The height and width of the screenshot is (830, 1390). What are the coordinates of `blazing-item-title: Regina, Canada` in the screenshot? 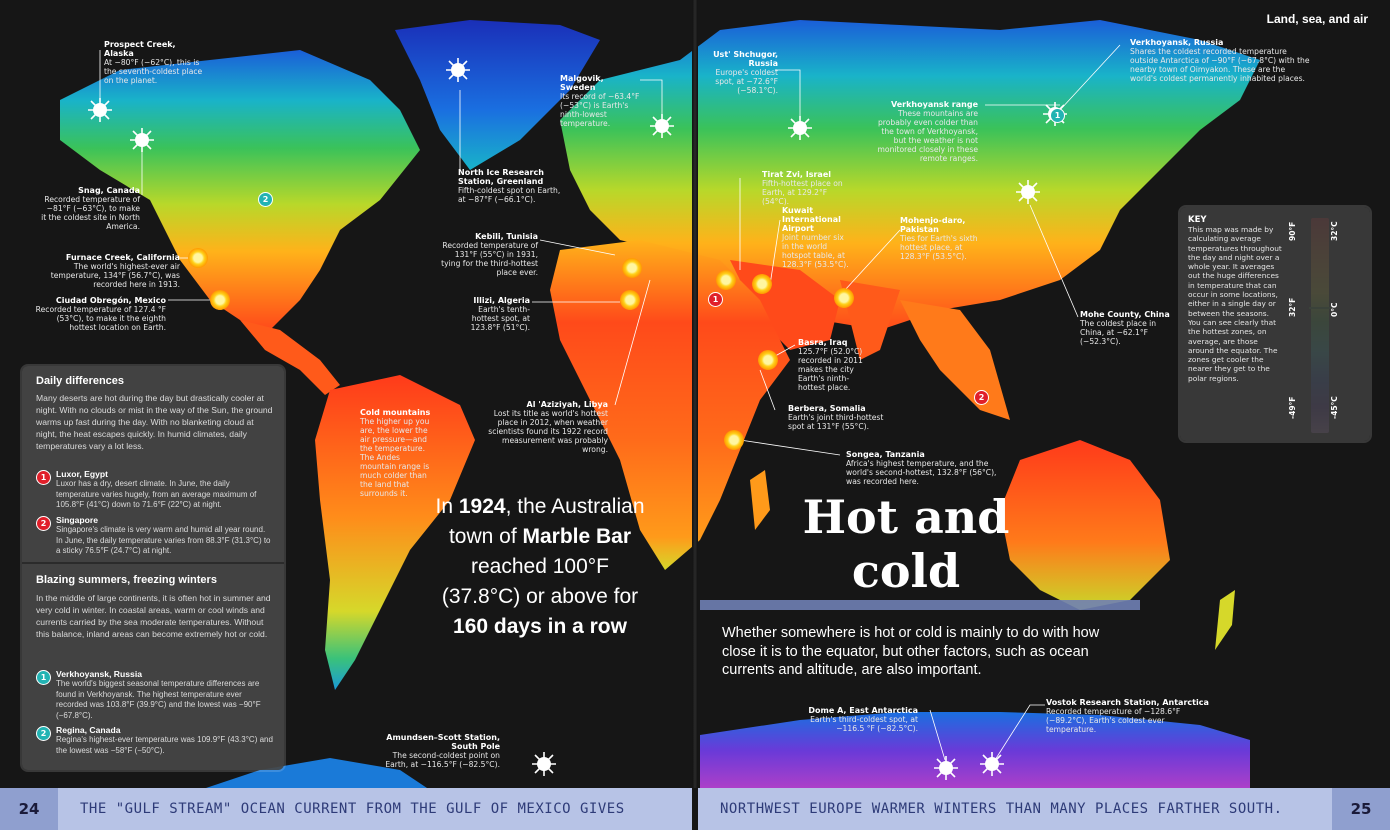 It's located at (88, 730).